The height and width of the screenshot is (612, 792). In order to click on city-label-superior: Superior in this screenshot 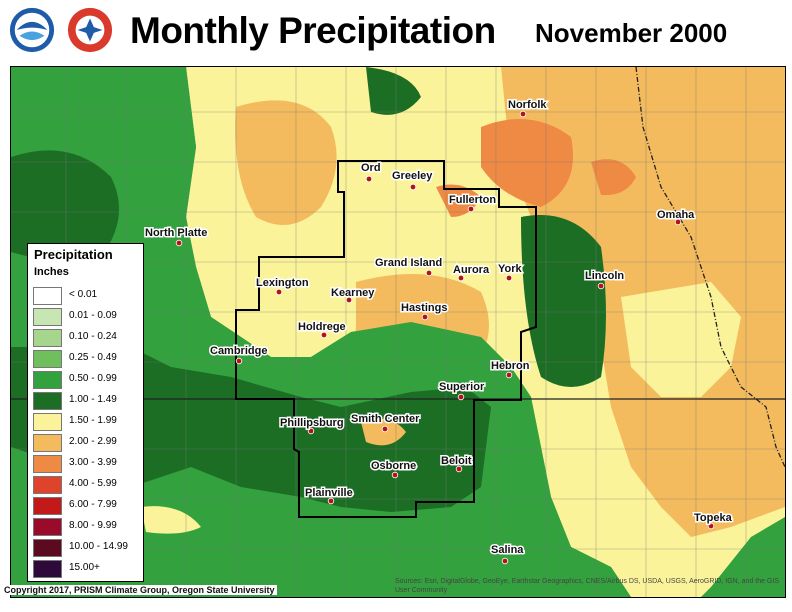, I will do `click(462, 387)`.